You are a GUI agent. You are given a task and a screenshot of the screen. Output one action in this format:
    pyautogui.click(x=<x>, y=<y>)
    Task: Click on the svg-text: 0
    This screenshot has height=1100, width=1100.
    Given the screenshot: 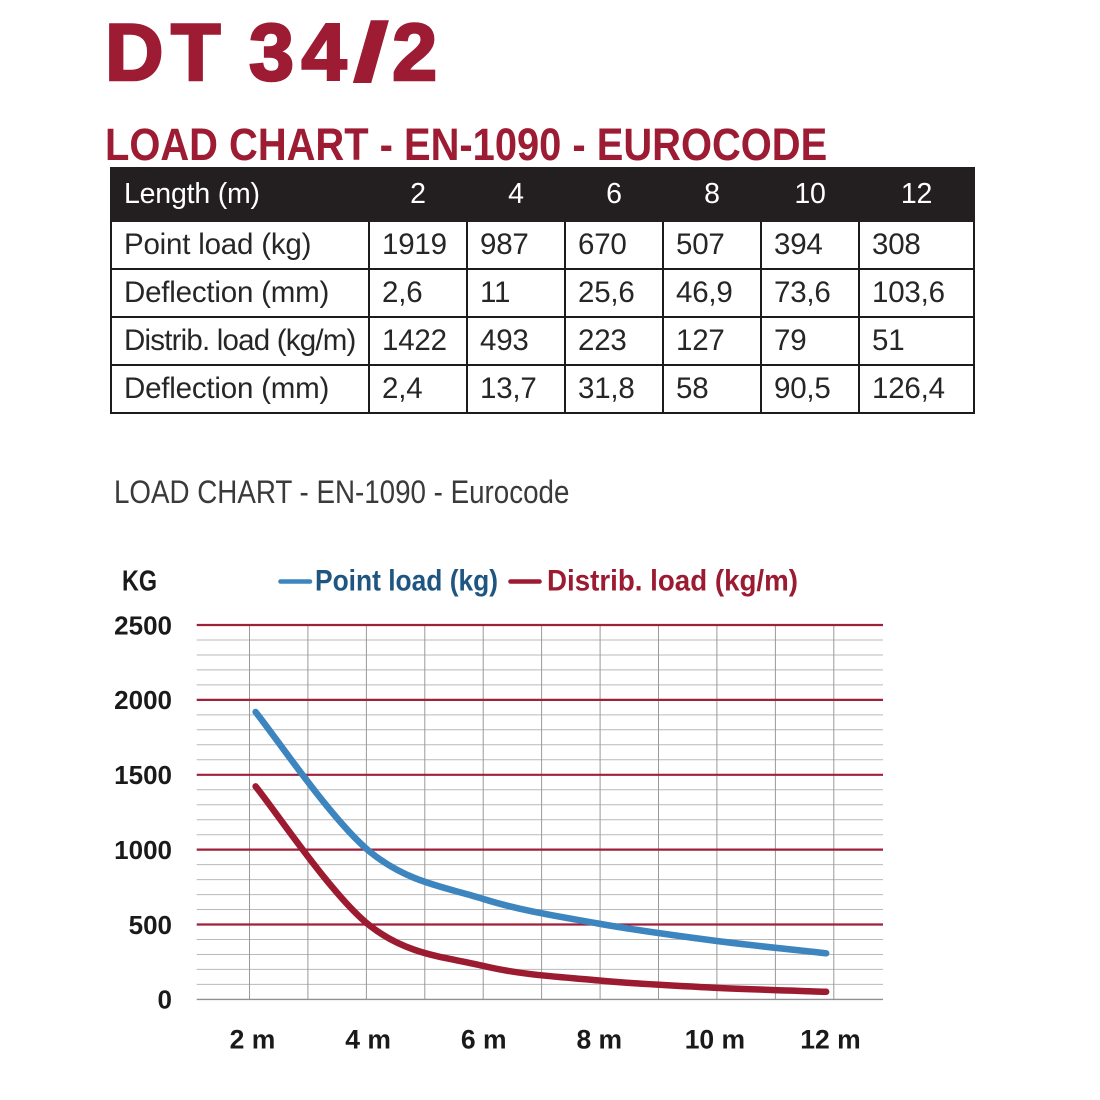 What is the action you would take?
    pyautogui.click(x=165, y=1000)
    